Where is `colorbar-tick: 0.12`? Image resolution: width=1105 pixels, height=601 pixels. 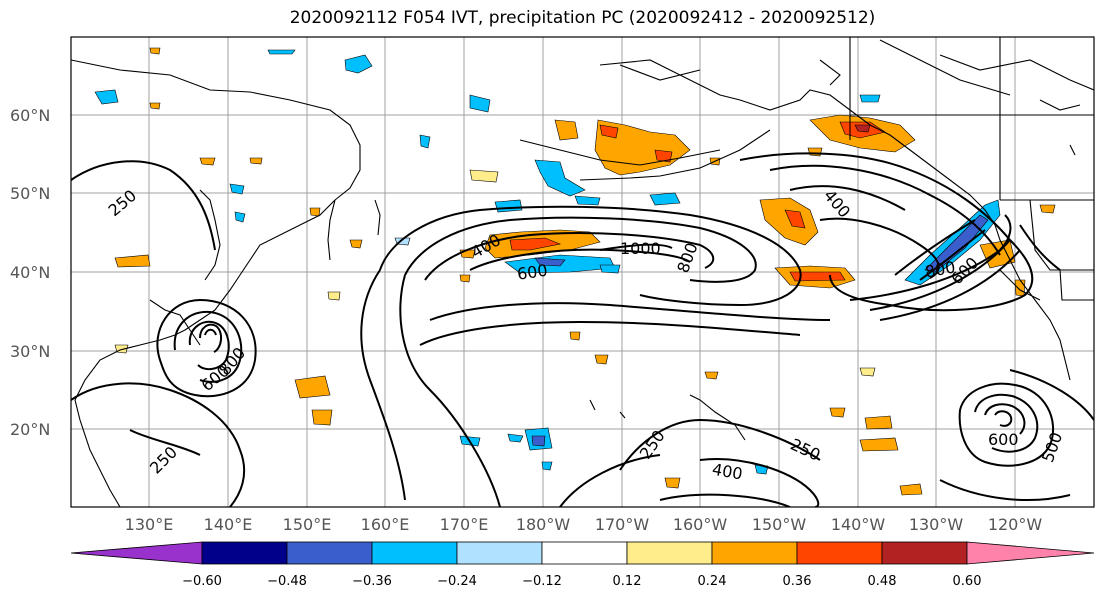 colorbar-tick: 0.12 is located at coordinates (627, 581).